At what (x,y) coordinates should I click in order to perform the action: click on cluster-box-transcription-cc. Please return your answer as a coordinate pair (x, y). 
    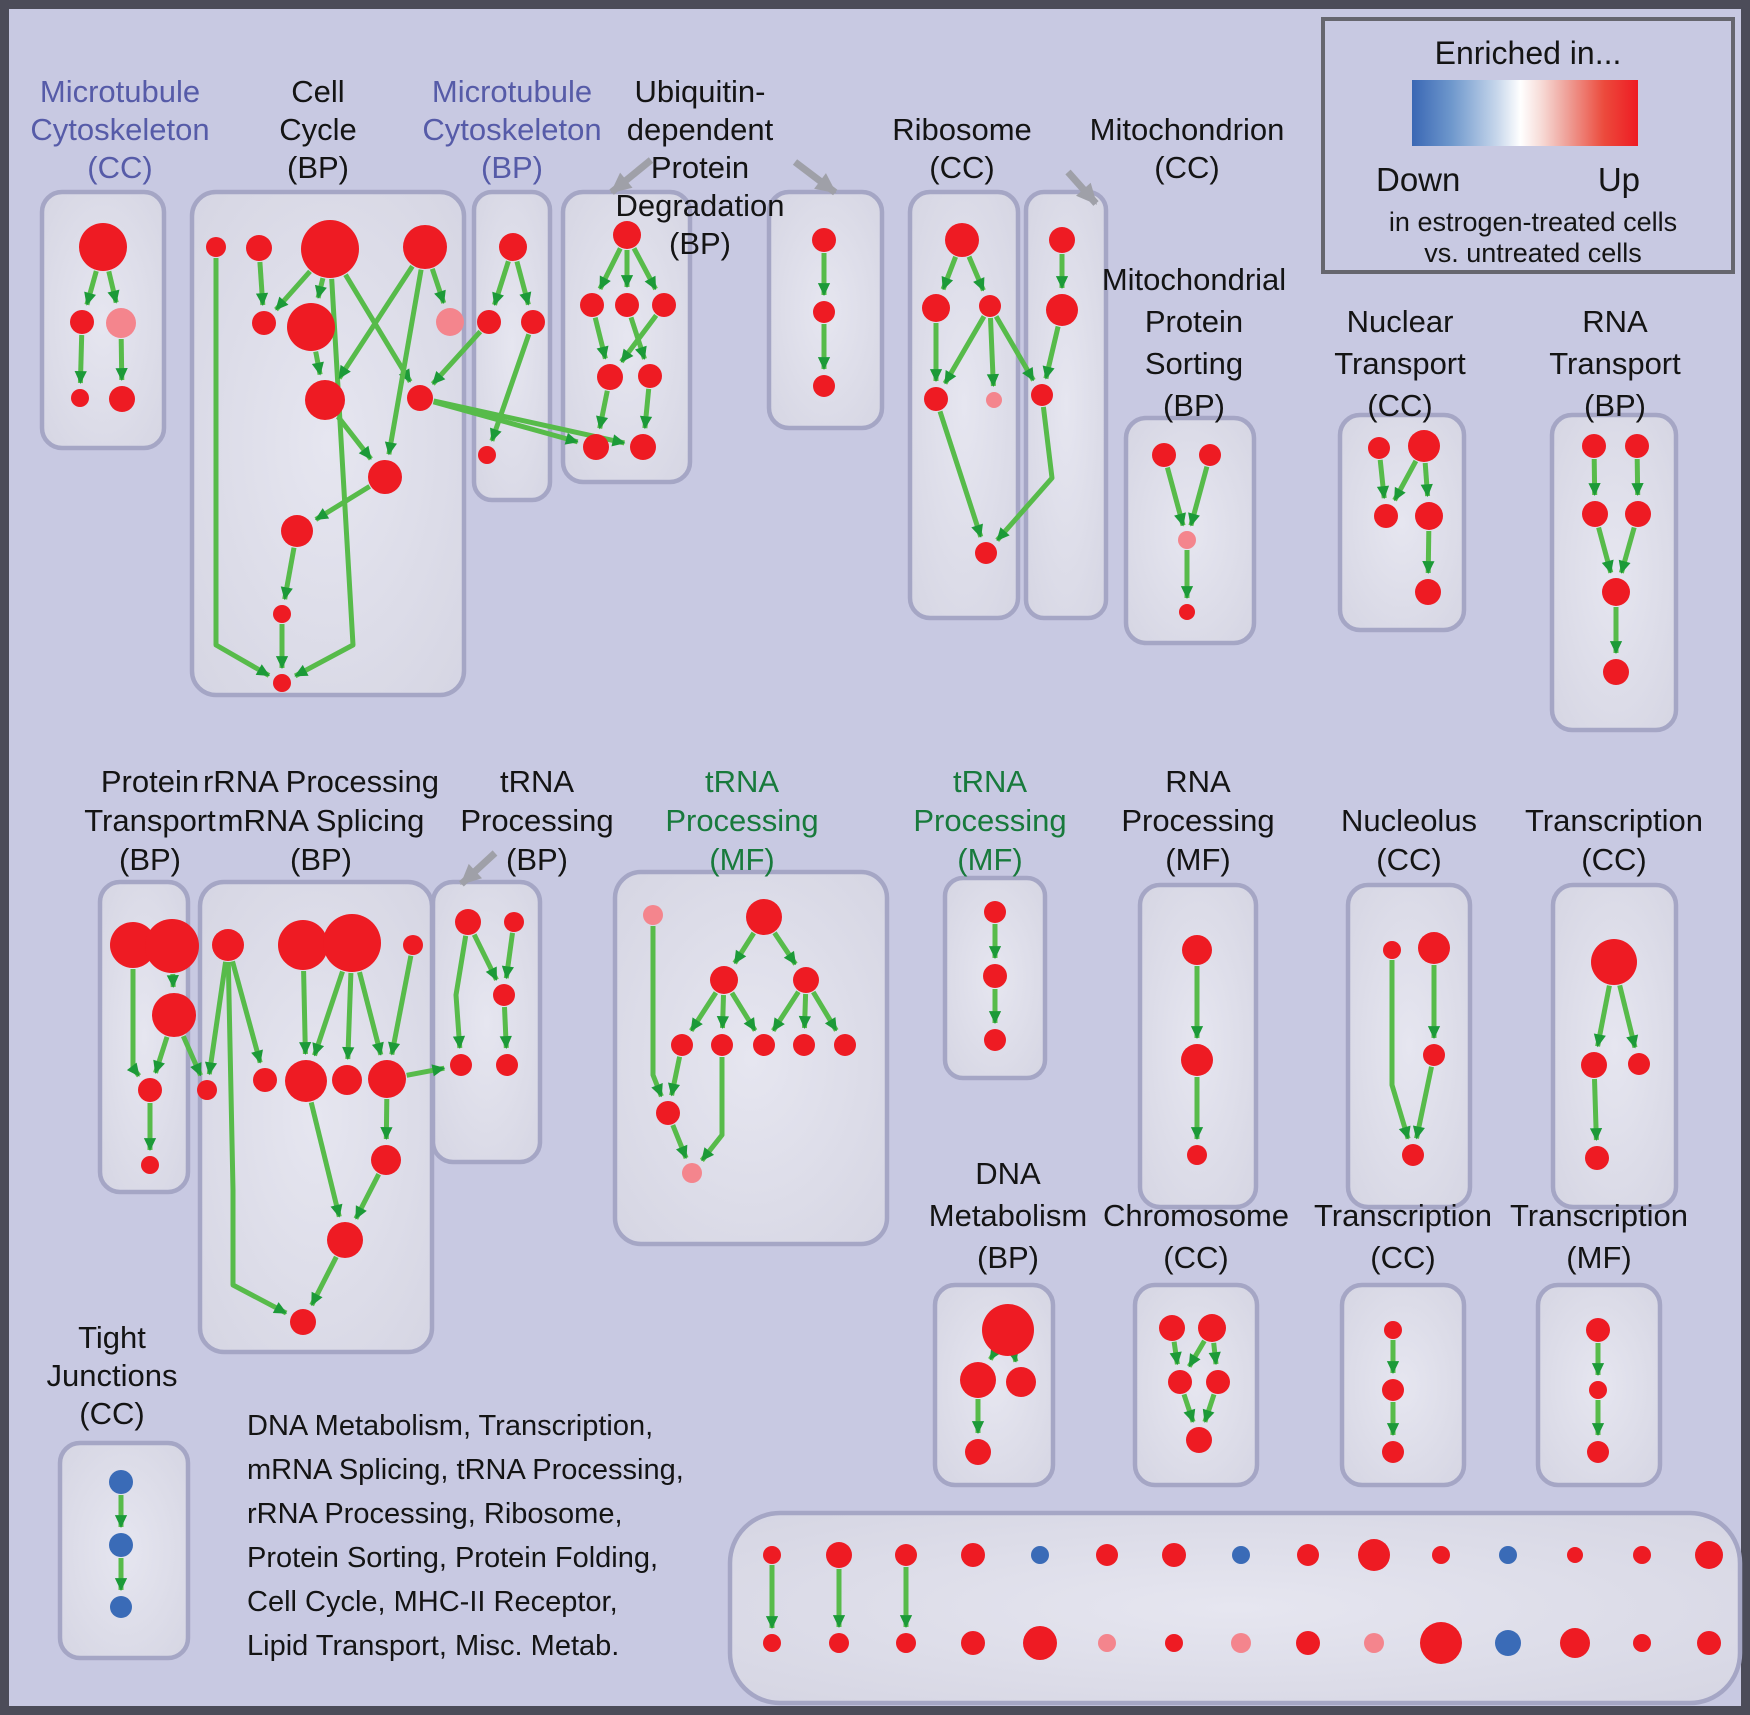
    Looking at the image, I should click on (1614, 1046).